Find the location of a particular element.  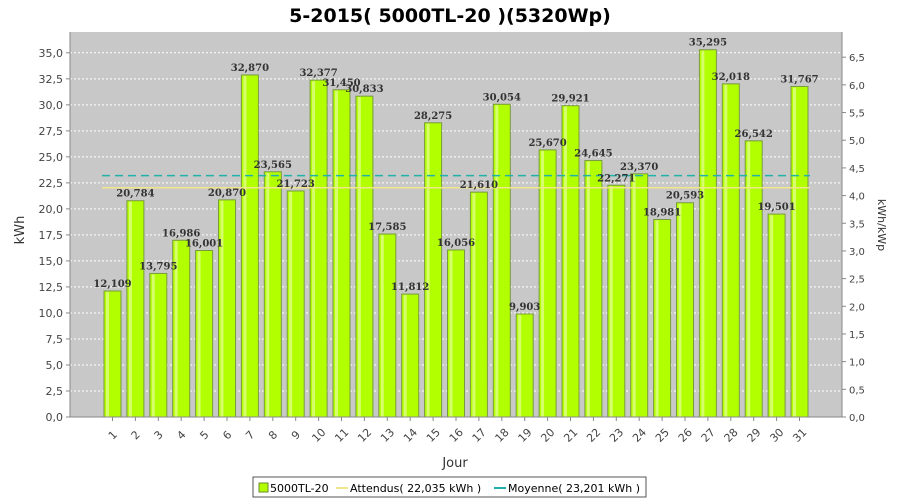

y2-tick-label: 2,0 is located at coordinates (857, 307).